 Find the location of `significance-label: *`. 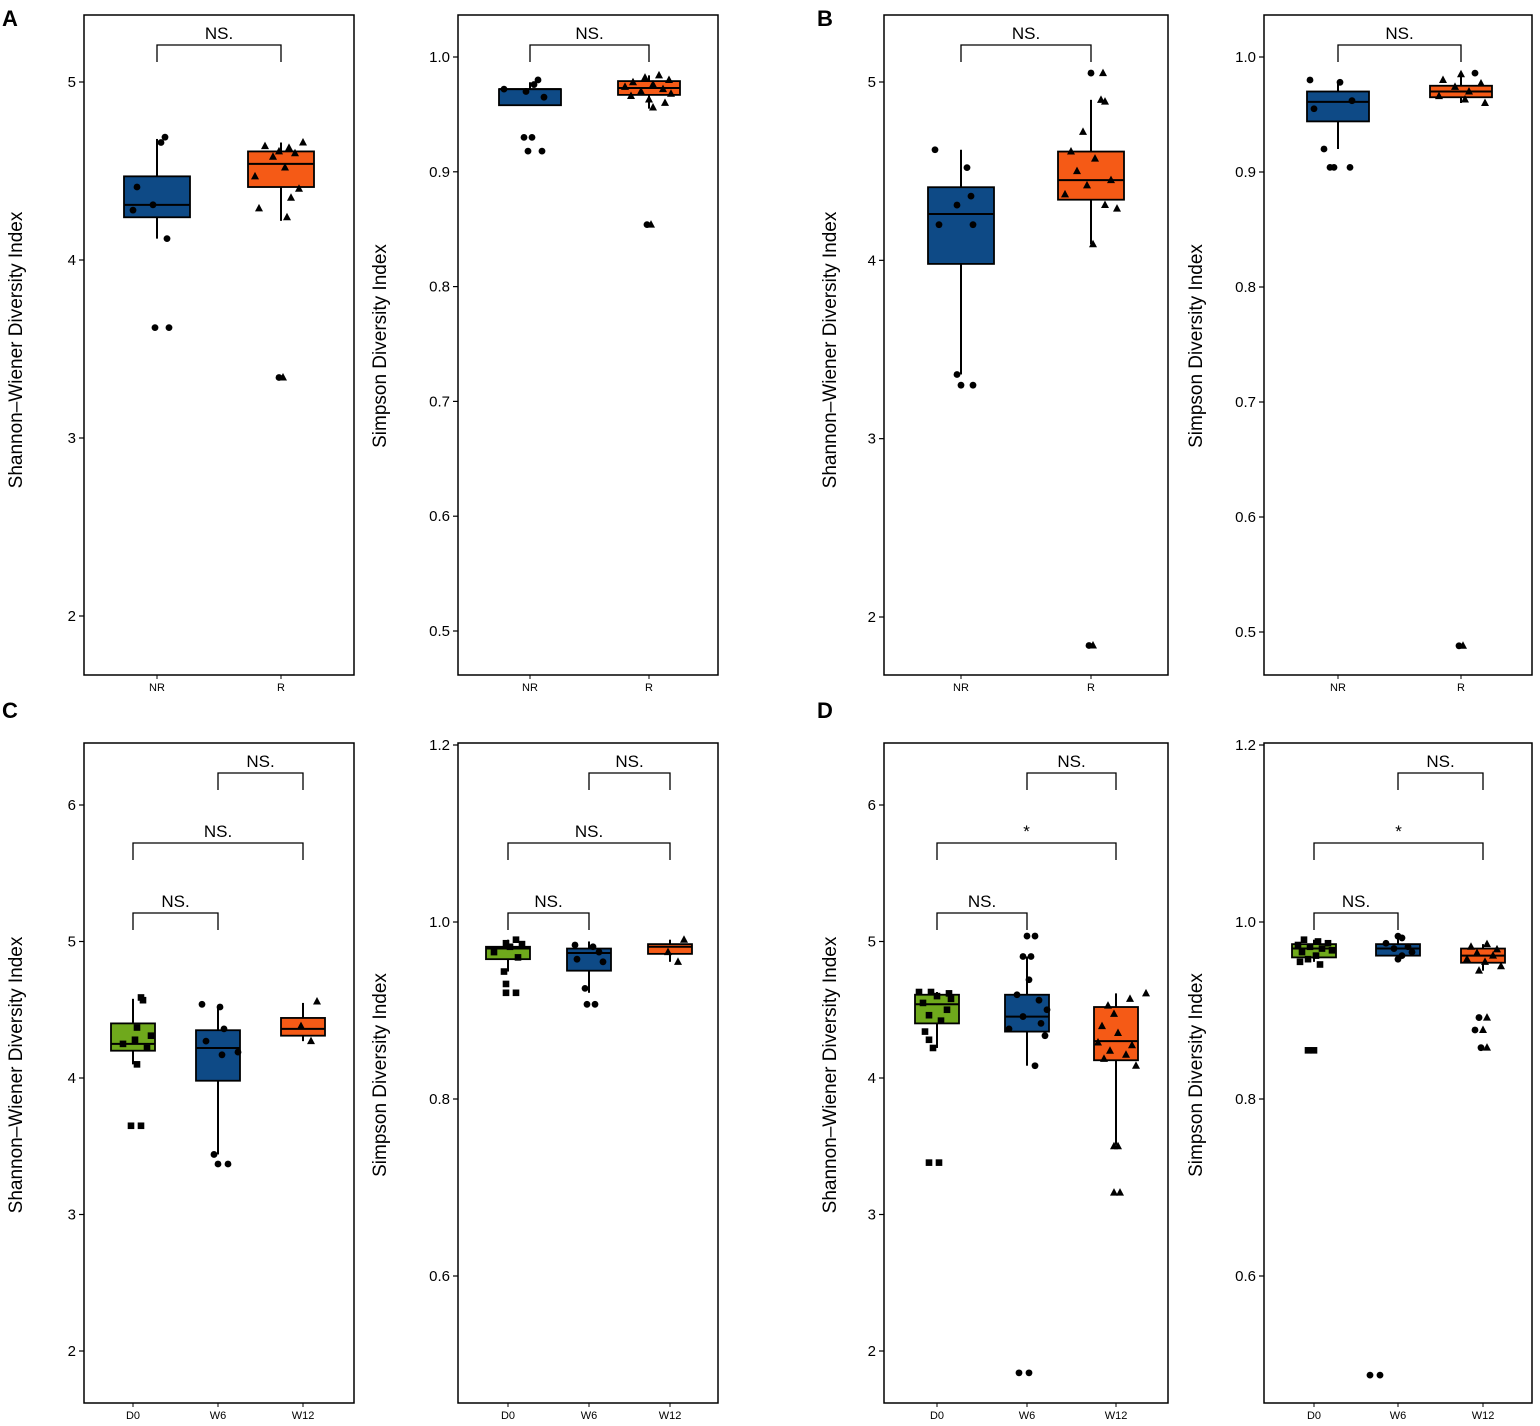

significance-label: * is located at coordinates (1398, 831).